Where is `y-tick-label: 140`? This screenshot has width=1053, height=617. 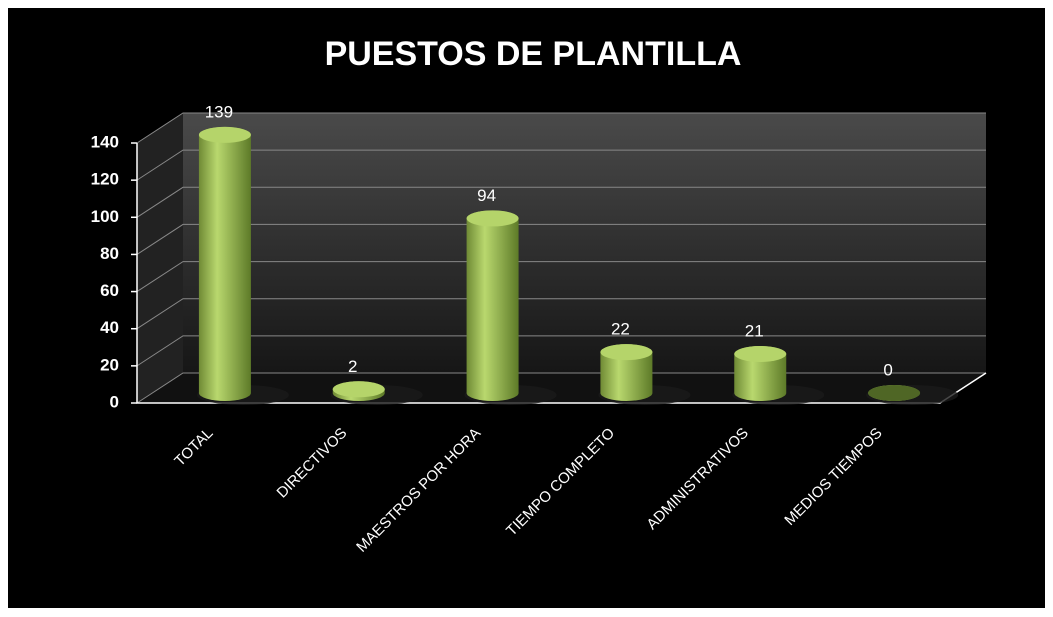
y-tick-label: 140 is located at coordinates (105, 141).